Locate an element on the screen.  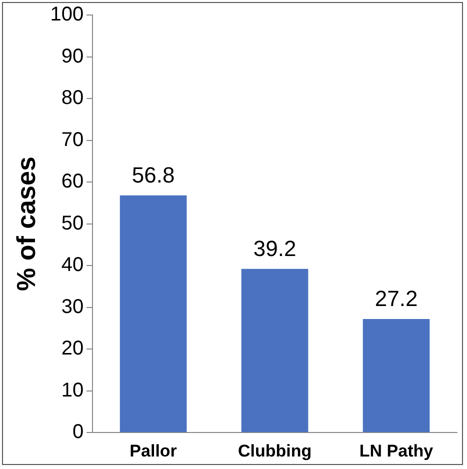
x-tick-label: LN Pathy is located at coordinates (396, 450).